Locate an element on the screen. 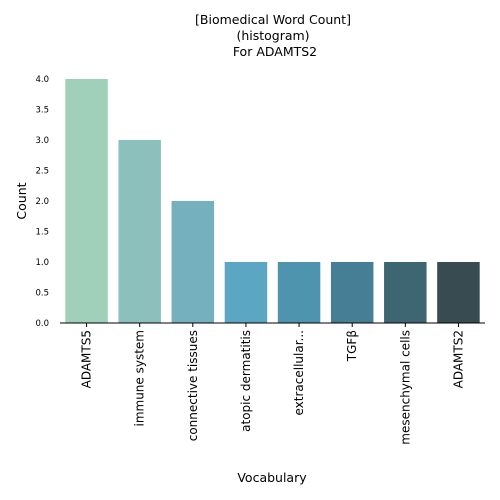 This screenshot has height=500, width=500. x-tick-label-6: mesenchymal cells is located at coordinates (405, 387).